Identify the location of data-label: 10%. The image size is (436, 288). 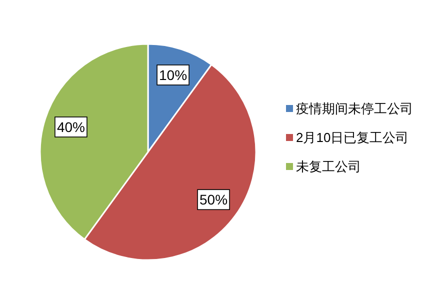
(173, 74).